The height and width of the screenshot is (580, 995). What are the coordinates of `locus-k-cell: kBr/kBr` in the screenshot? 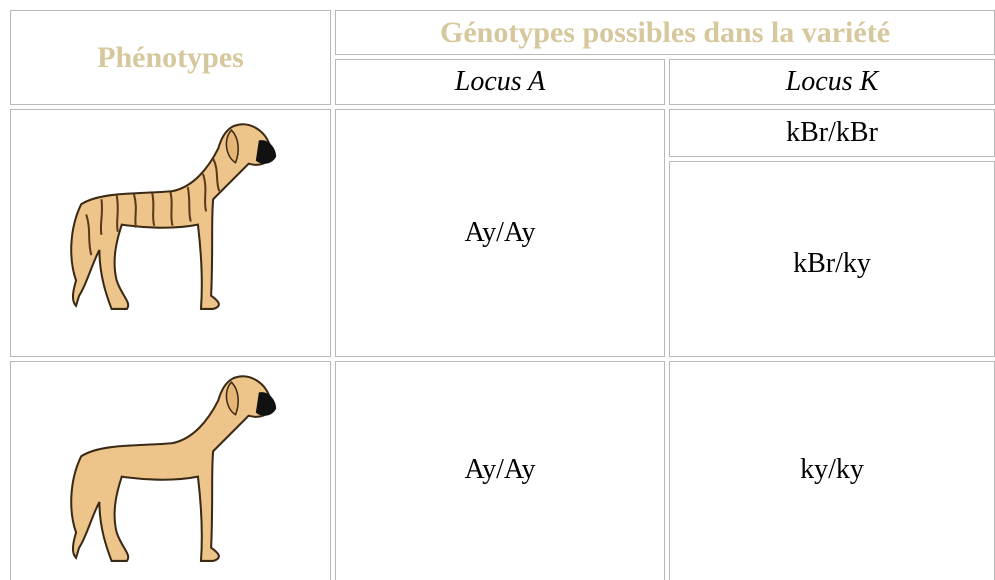 It's located at (832, 133).